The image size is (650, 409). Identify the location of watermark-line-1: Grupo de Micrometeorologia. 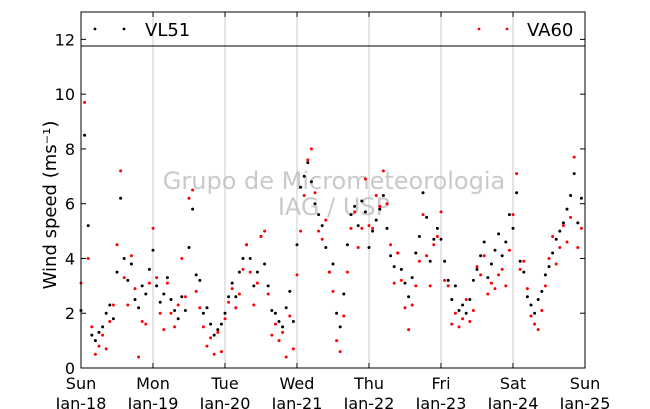
(334, 181).